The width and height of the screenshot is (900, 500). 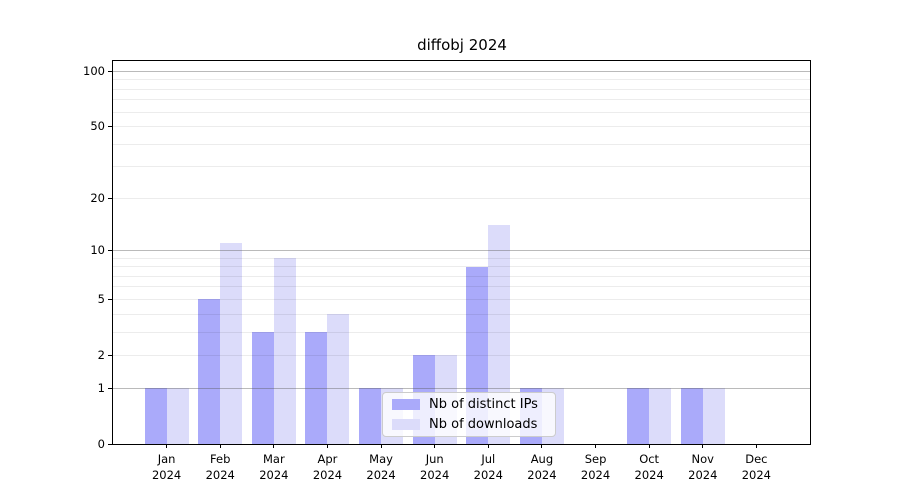 I want to click on y-tick-label-10: 10, so click(x=97, y=249).